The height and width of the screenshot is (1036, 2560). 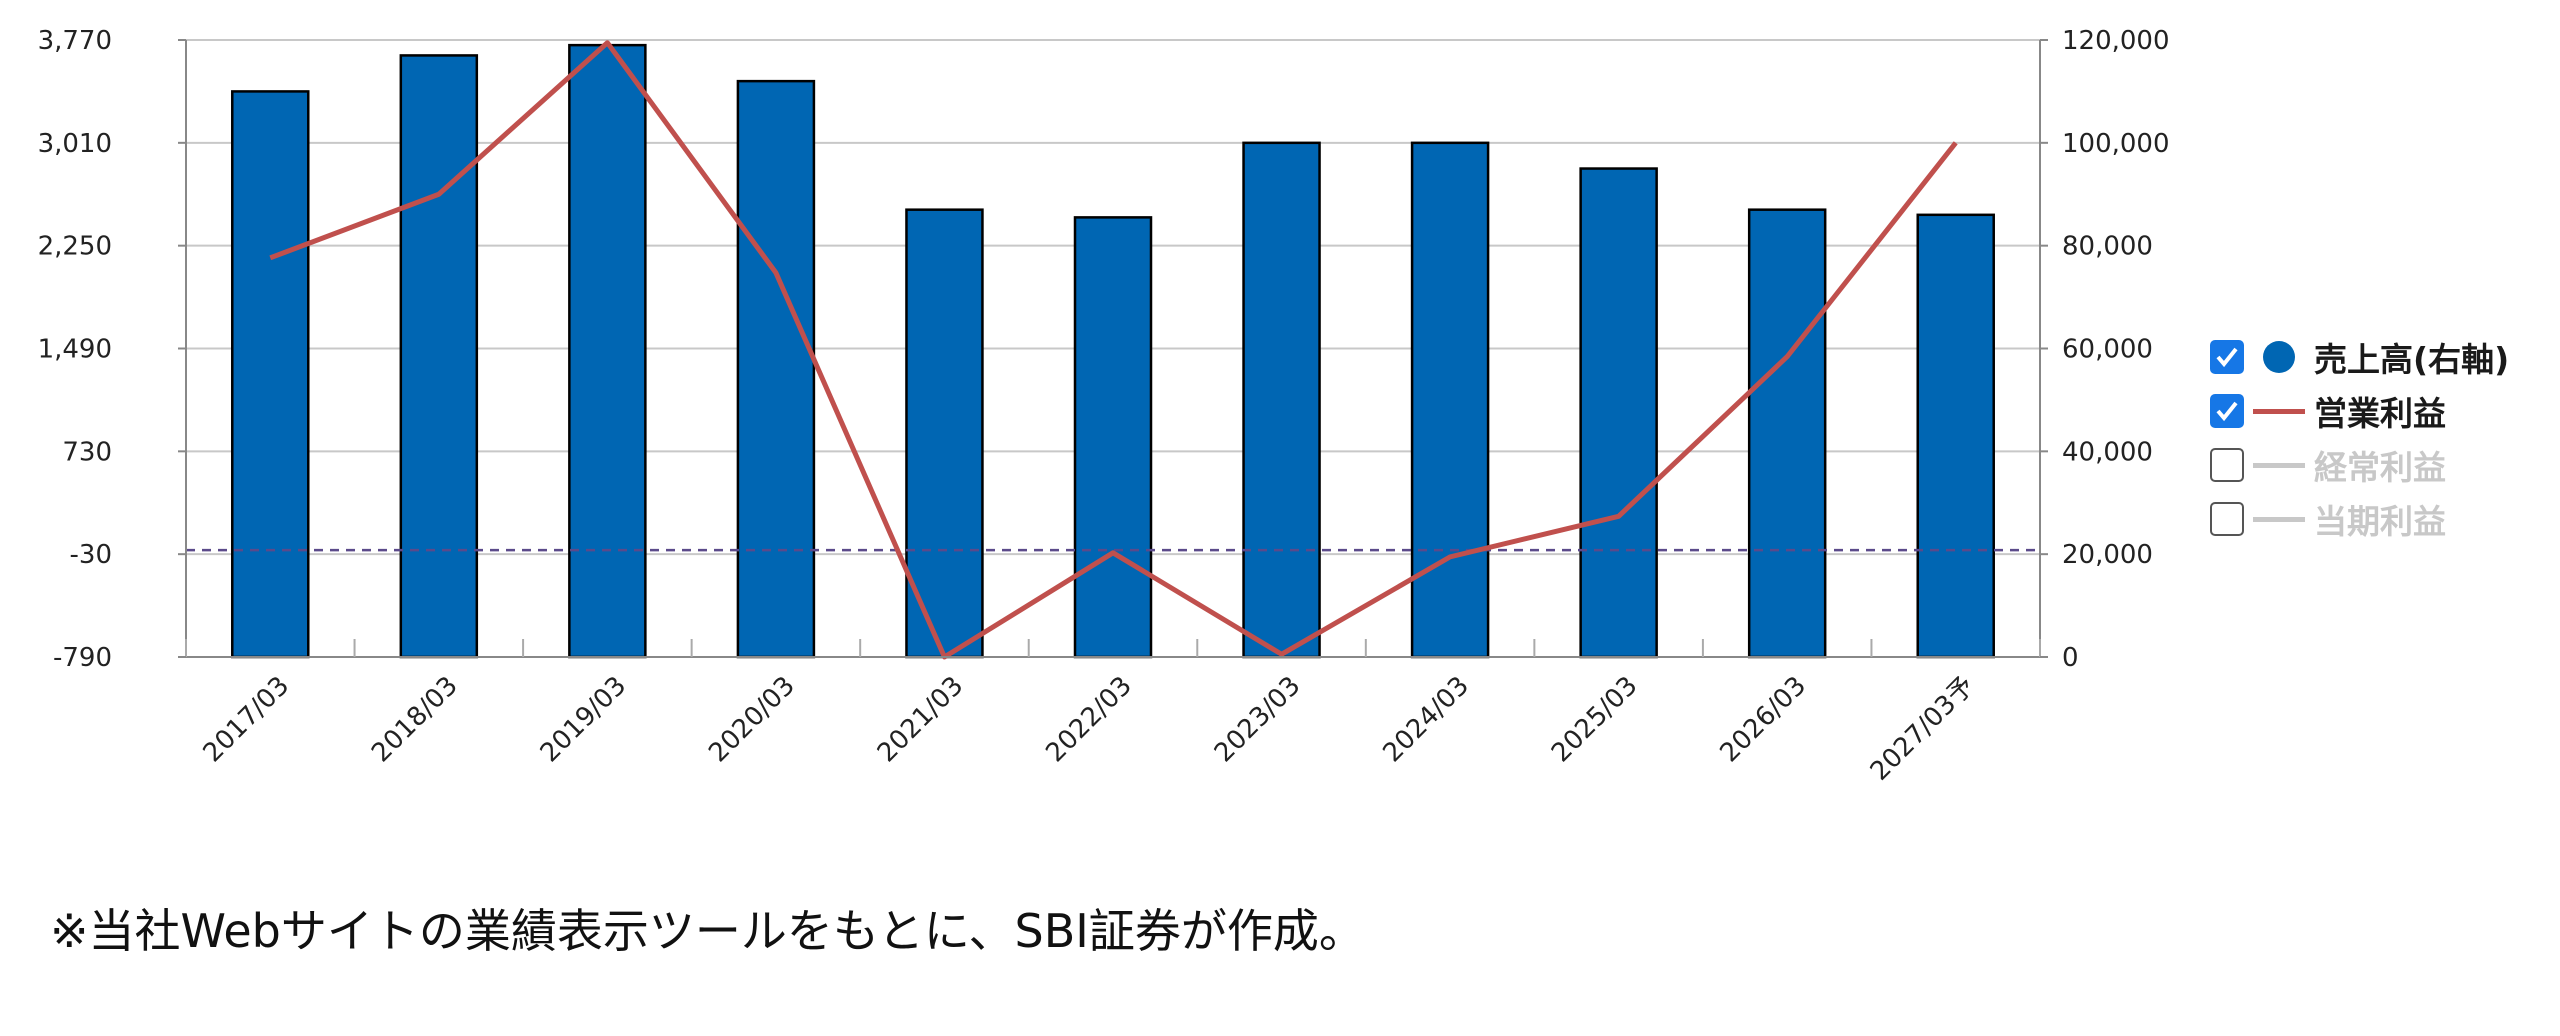 What do you see at coordinates (1923, 729) in the screenshot?
I see `x-tick-label: 2027/03予` at bounding box center [1923, 729].